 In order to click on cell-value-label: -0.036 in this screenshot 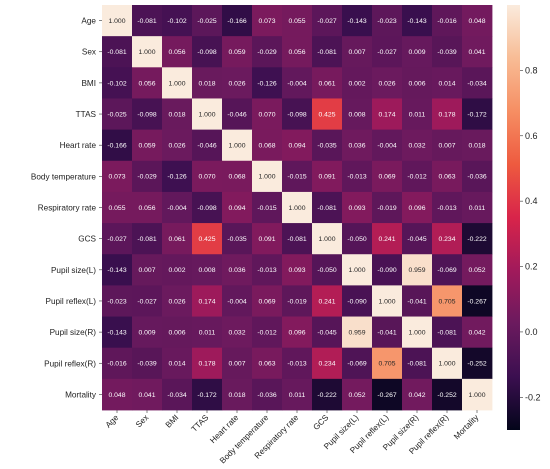, I will do `click(476, 177)`.